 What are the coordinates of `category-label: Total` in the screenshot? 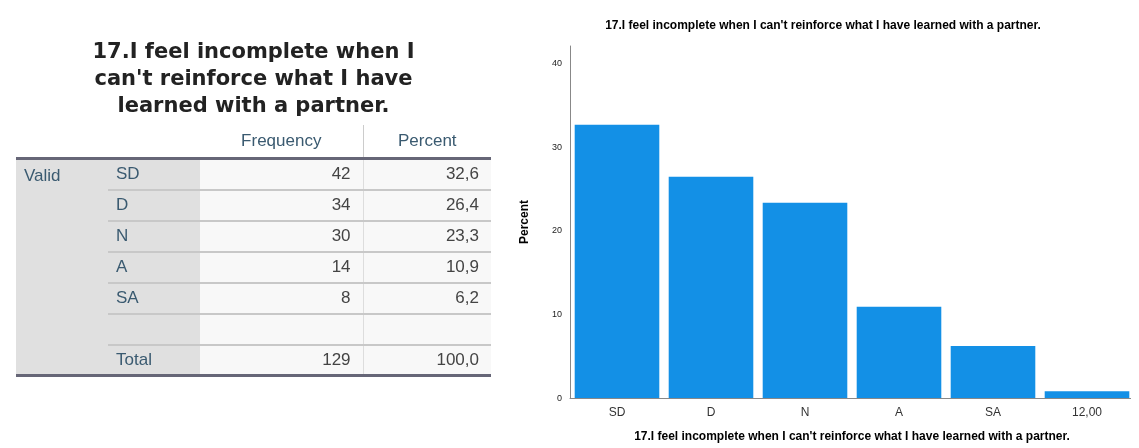 It's located at (154, 360).